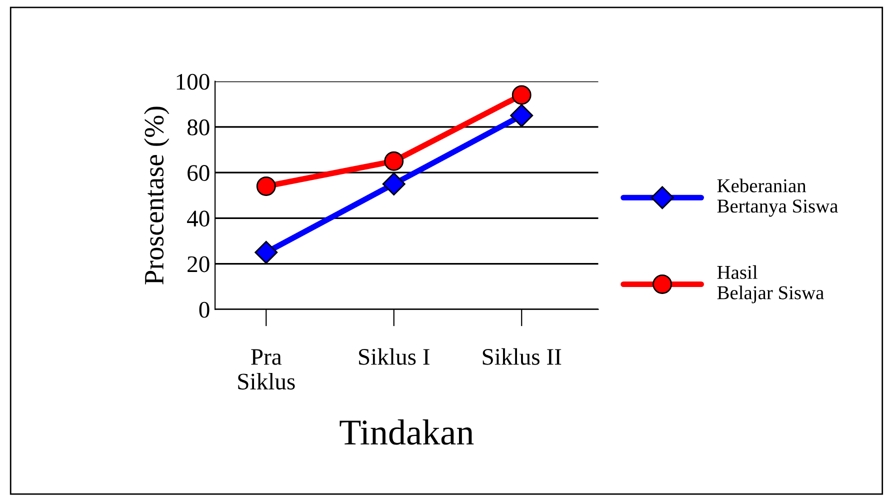  What do you see at coordinates (407, 432) in the screenshot?
I see `x-axis-title: Tindakan` at bounding box center [407, 432].